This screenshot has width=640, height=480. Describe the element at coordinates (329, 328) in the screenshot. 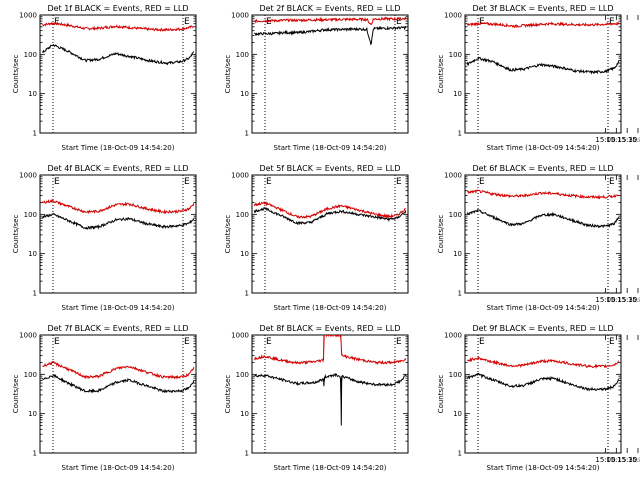

I see `chart-title: Det 8f BLACK = Events, RED = LLD` at that location.